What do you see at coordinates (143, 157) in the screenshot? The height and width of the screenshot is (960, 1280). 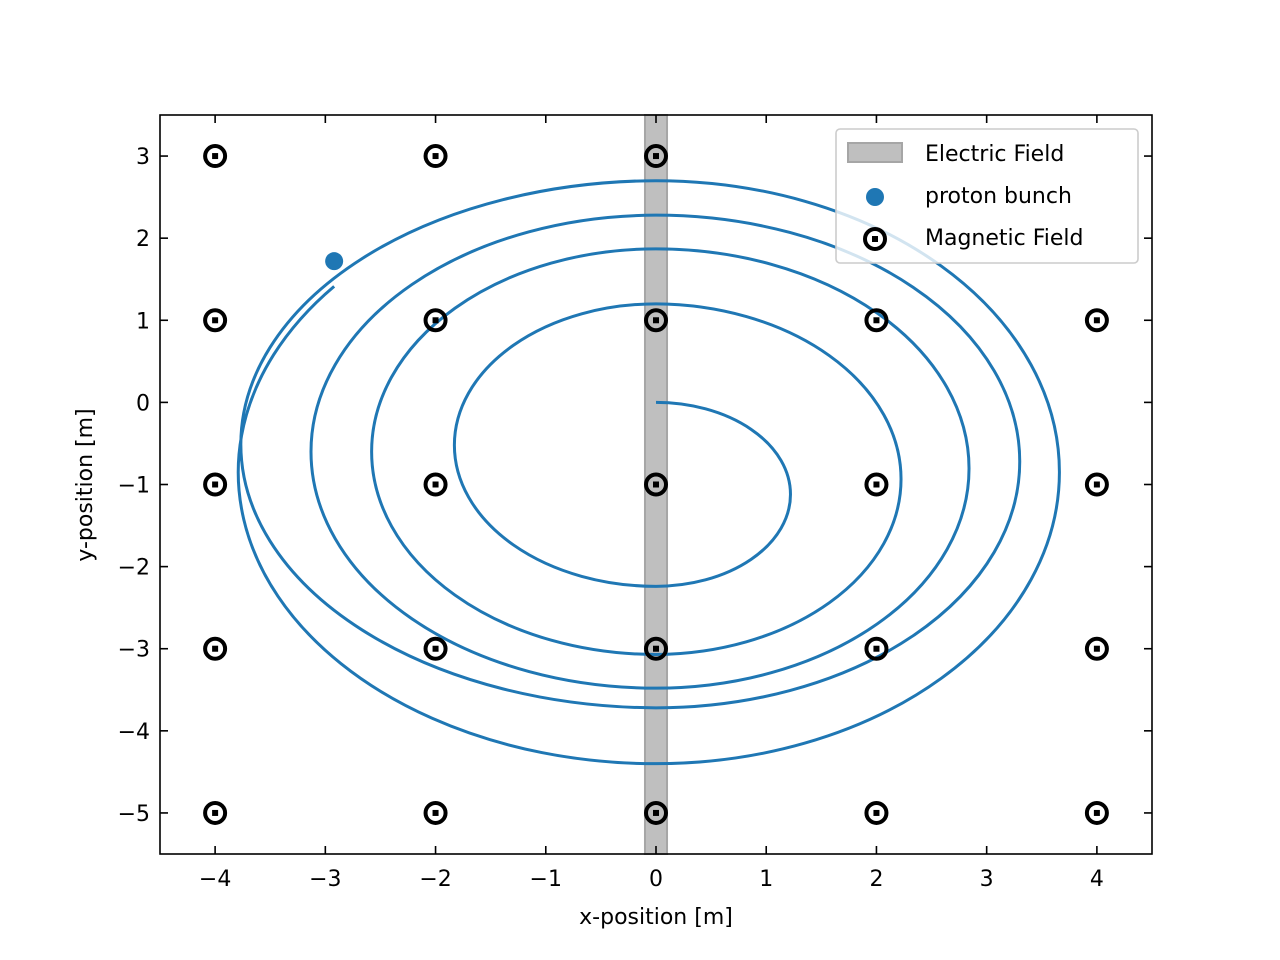 I see `y-tick-label: 3` at bounding box center [143, 157].